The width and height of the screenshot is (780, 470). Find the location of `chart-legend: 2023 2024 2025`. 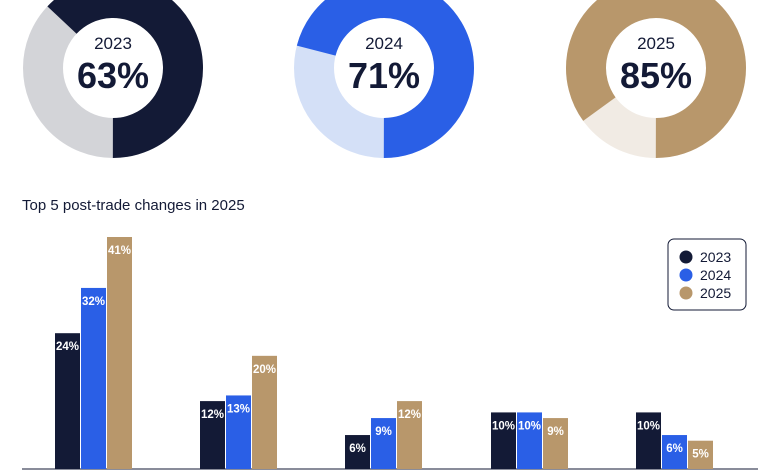

chart-legend: 2023 2024 2025 is located at coordinates (707, 274).